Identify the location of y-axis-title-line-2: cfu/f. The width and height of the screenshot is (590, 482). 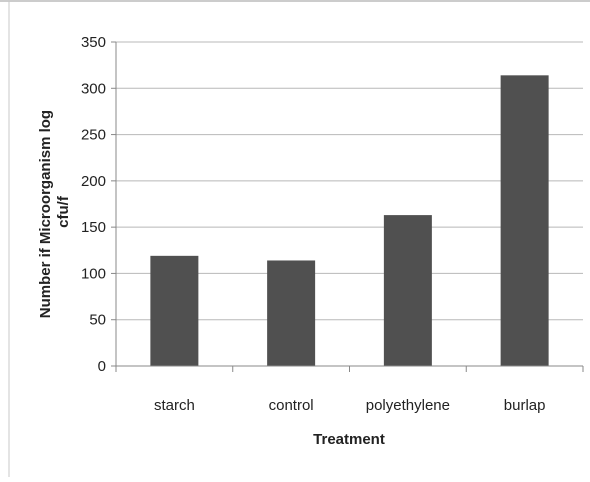
(63, 211).